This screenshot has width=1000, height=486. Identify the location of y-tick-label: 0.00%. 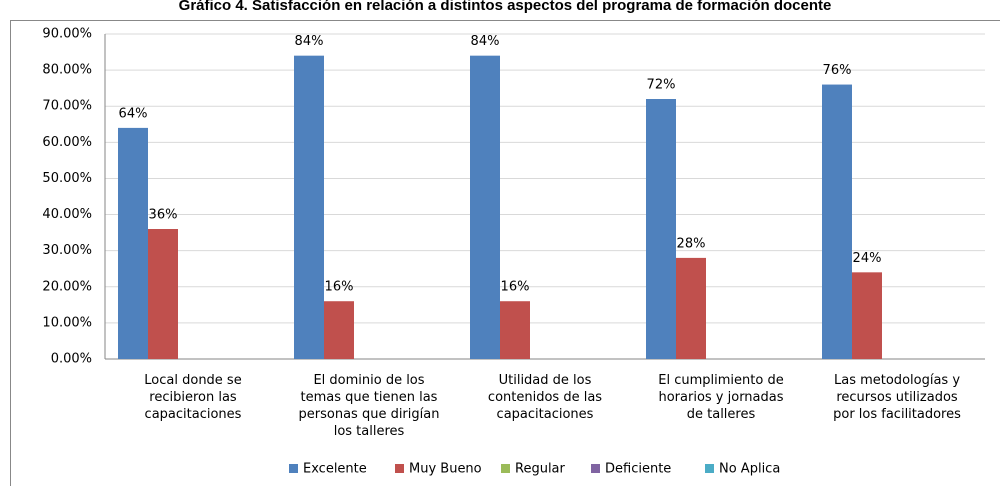
(71, 359).